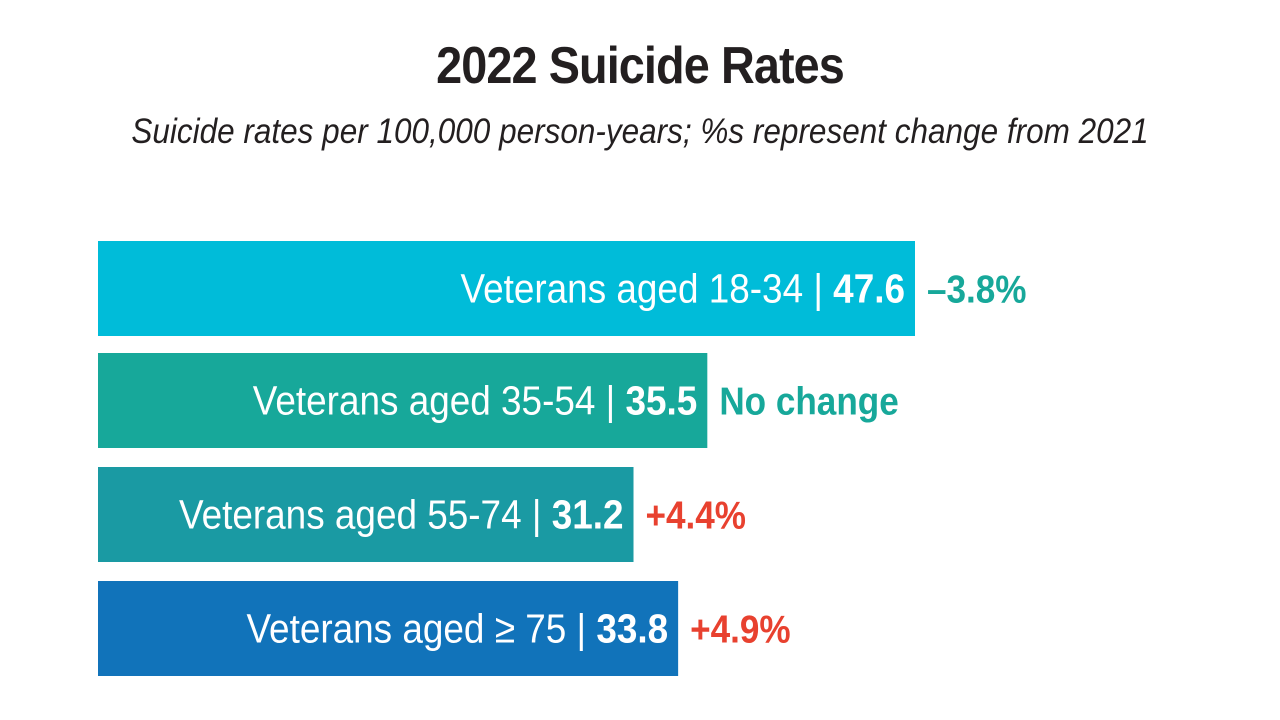 The height and width of the screenshot is (720, 1280). What do you see at coordinates (740, 629) in the screenshot?
I see `change-label-4: +4.9%` at bounding box center [740, 629].